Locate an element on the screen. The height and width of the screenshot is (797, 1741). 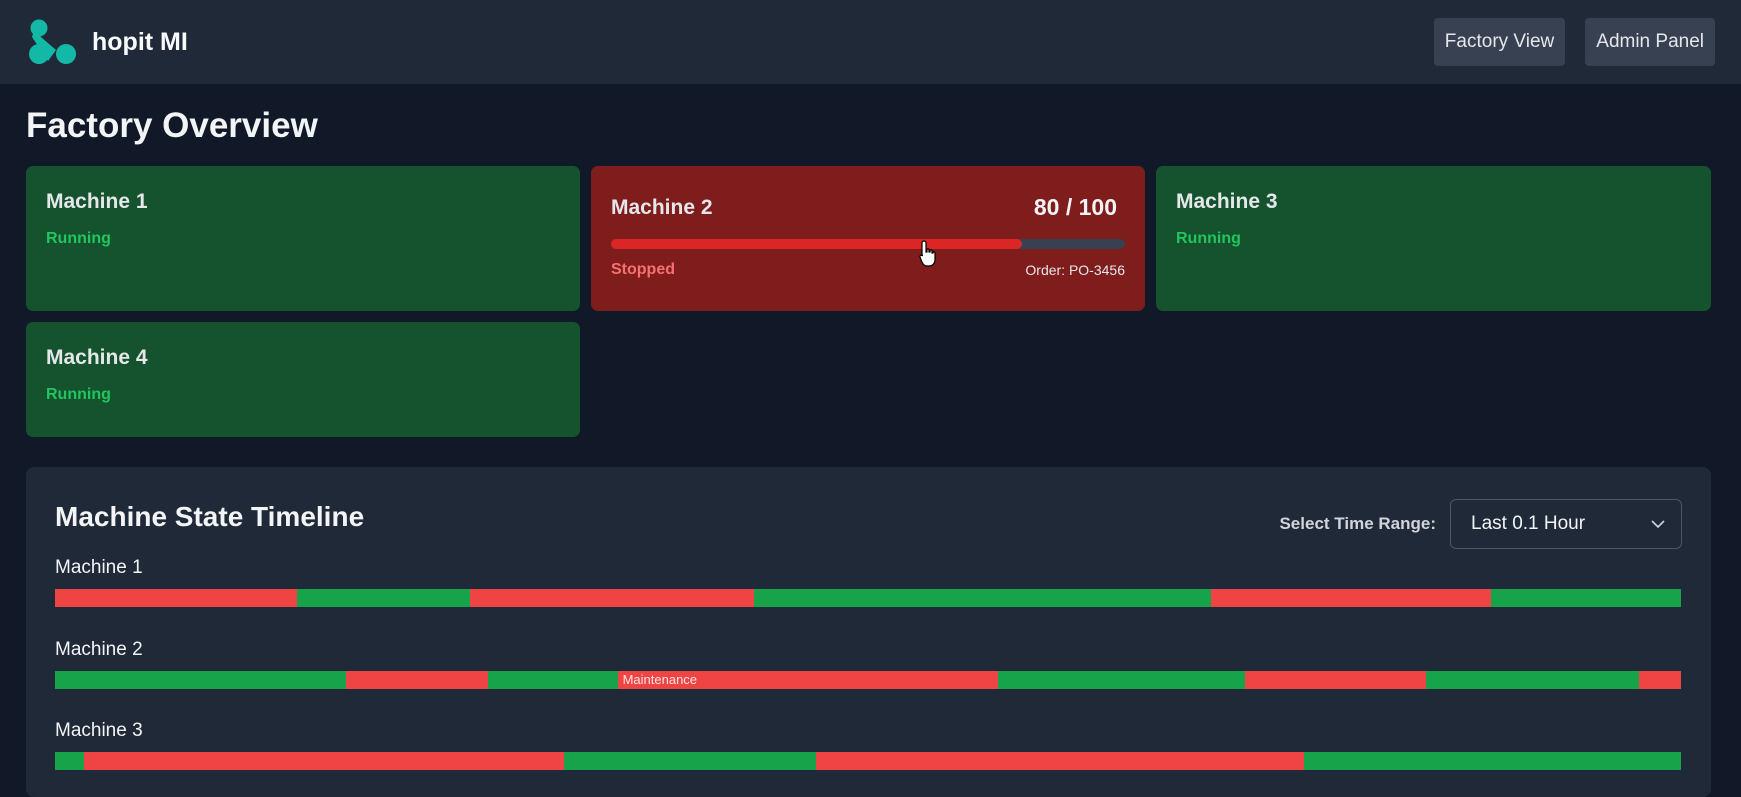
time-range-control: Select Time Range: Last 0.1 Hour is located at coordinates (1480, 524).